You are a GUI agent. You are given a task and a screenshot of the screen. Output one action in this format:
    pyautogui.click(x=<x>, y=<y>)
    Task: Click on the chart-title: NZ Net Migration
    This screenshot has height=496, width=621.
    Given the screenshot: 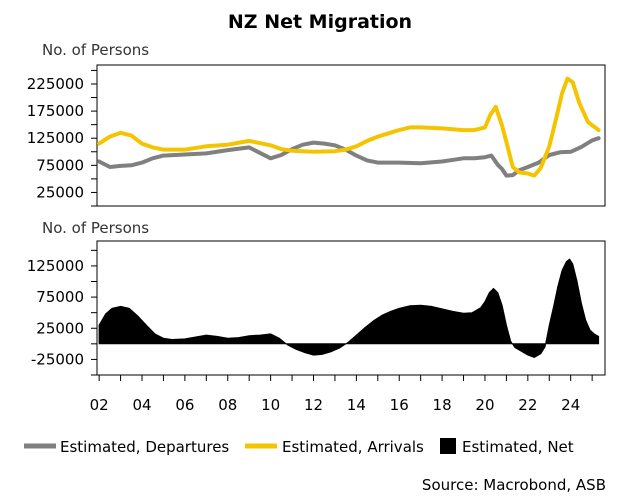 What is the action you would take?
    pyautogui.click(x=320, y=22)
    